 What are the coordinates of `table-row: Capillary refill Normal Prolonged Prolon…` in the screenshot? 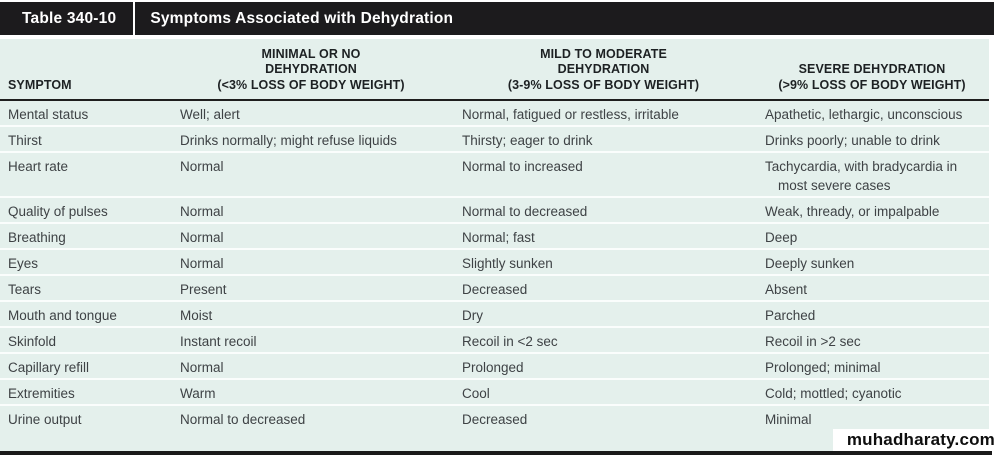 It's located at (494, 367).